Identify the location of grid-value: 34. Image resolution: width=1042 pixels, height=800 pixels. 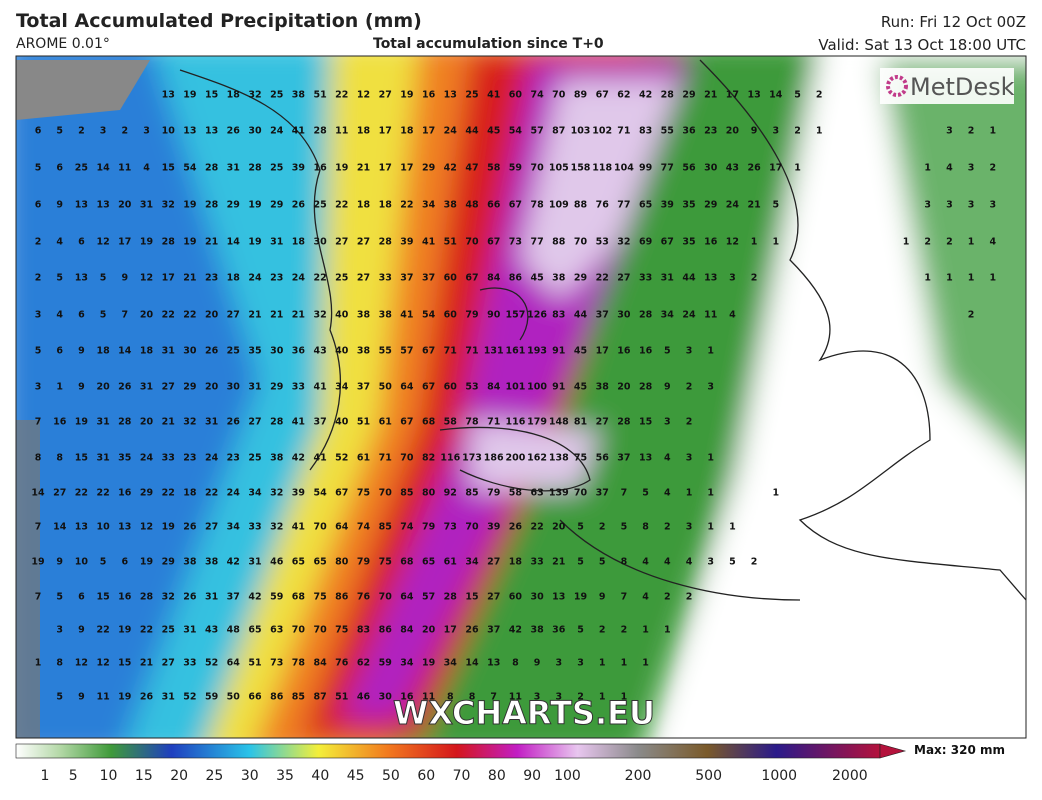
(234, 527).